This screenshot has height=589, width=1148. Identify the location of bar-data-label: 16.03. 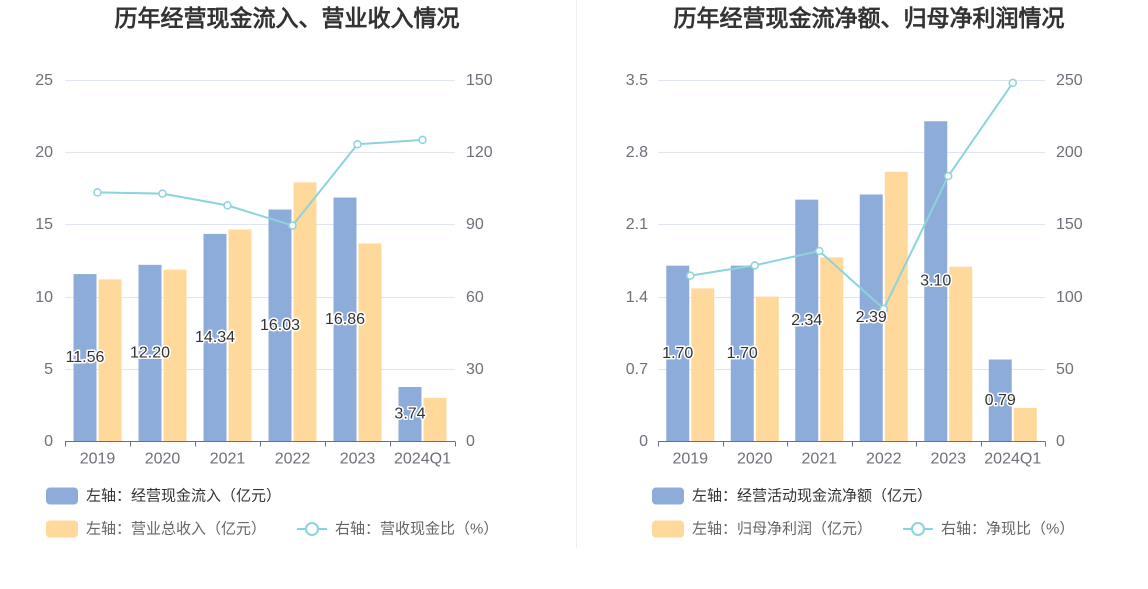
(280, 325).